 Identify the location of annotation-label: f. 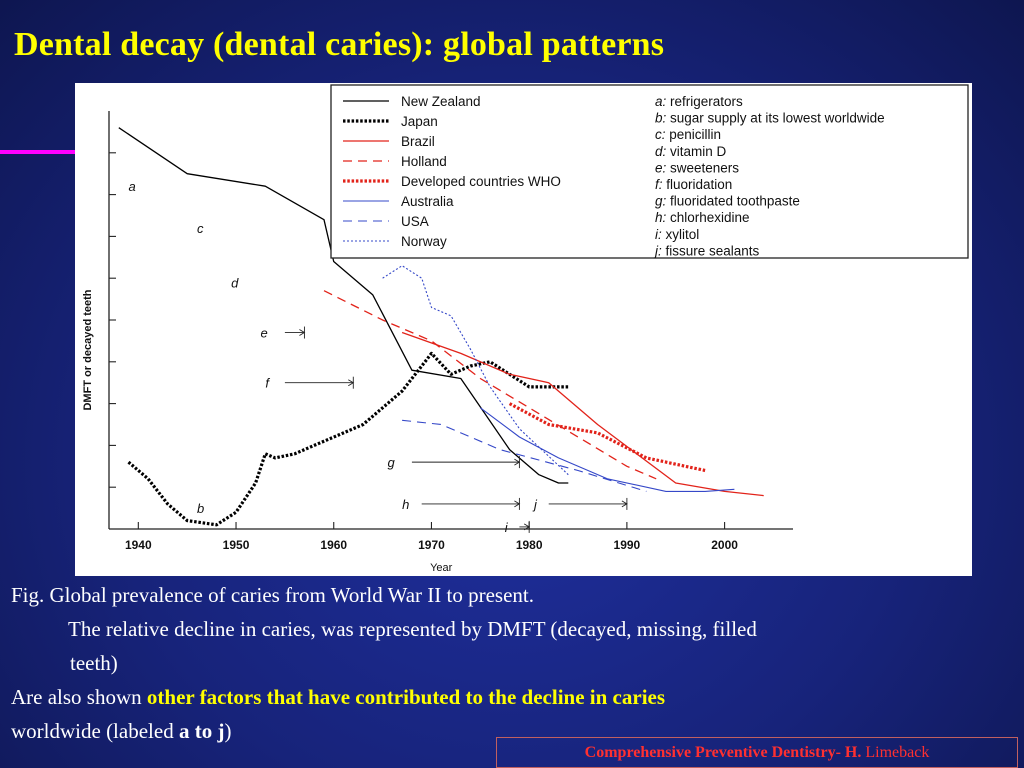
(267, 383).